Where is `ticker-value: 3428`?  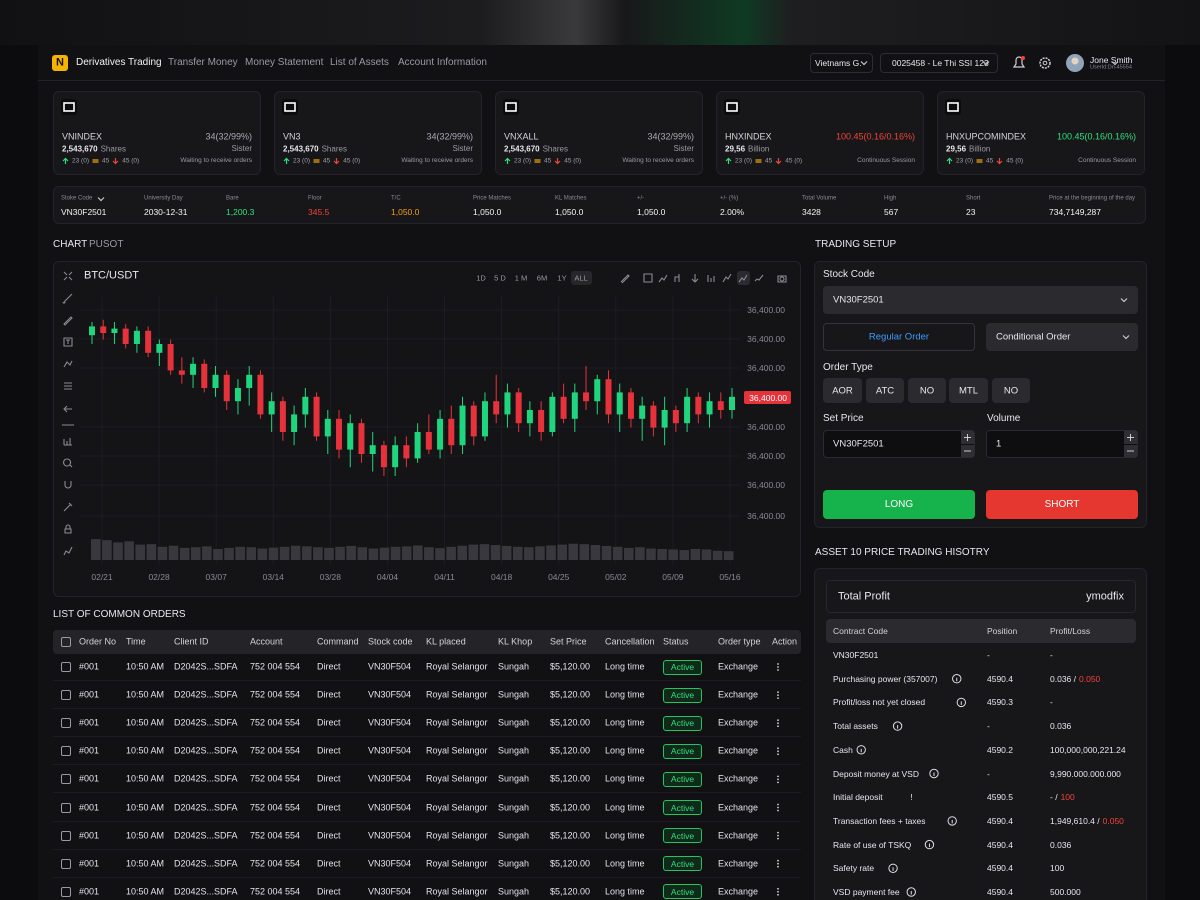 ticker-value: 3428 is located at coordinates (811, 211).